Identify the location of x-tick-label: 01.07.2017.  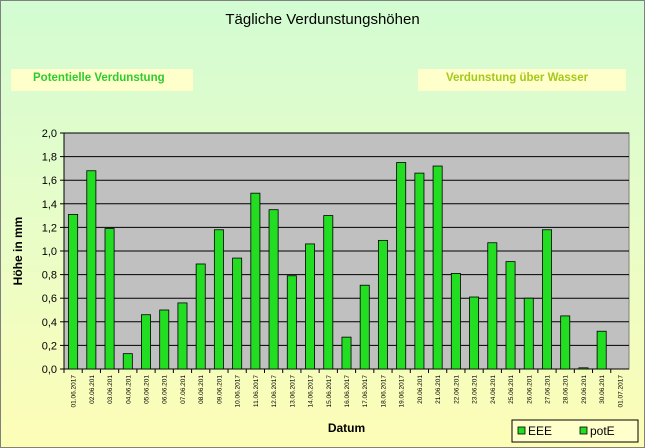
(620, 391).